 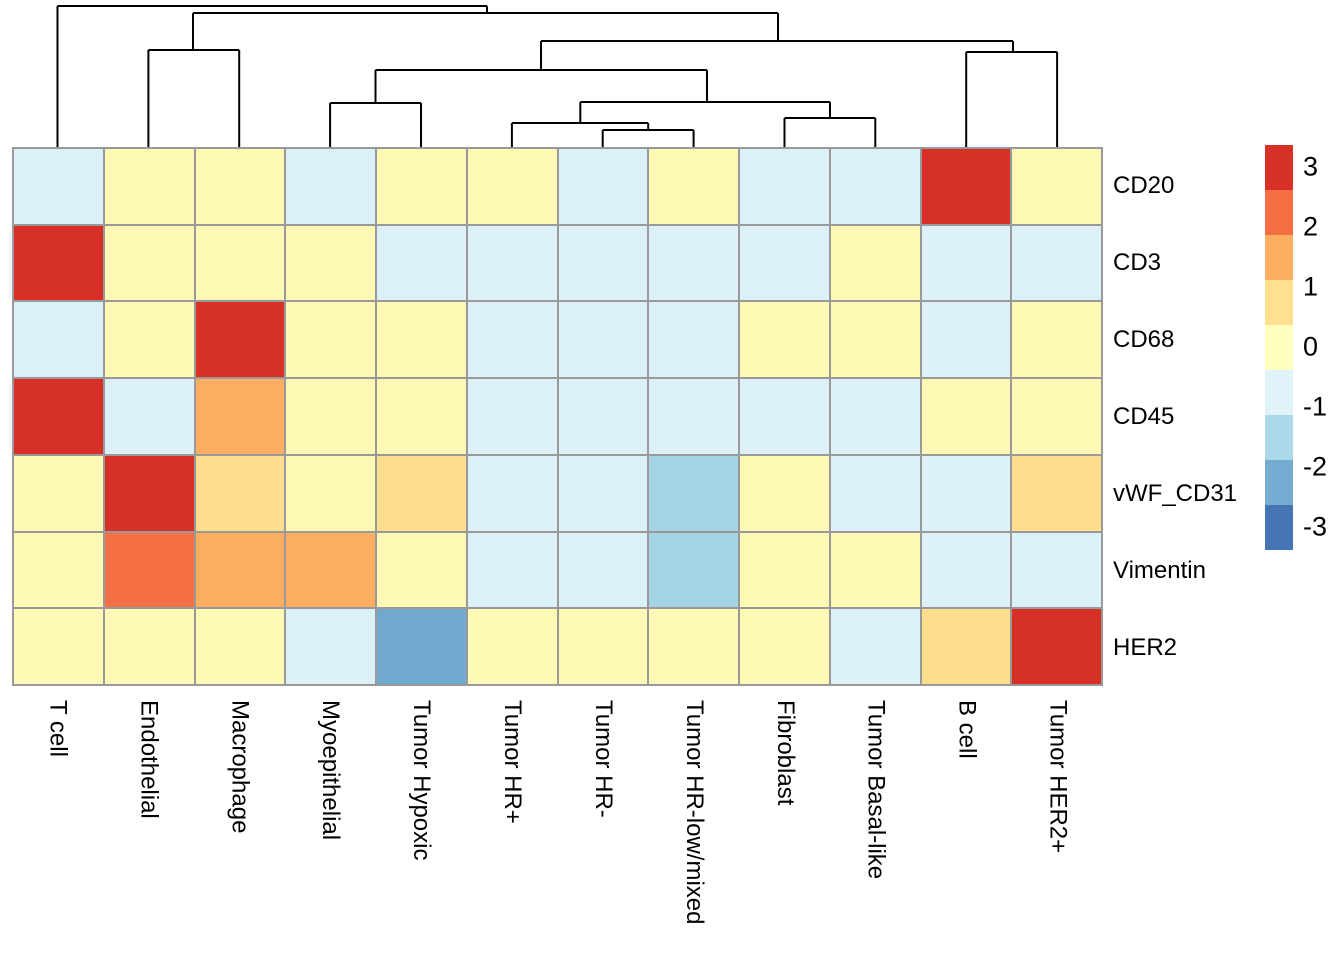 I want to click on column-label: Tumor HER2+, so click(x=1058, y=777).